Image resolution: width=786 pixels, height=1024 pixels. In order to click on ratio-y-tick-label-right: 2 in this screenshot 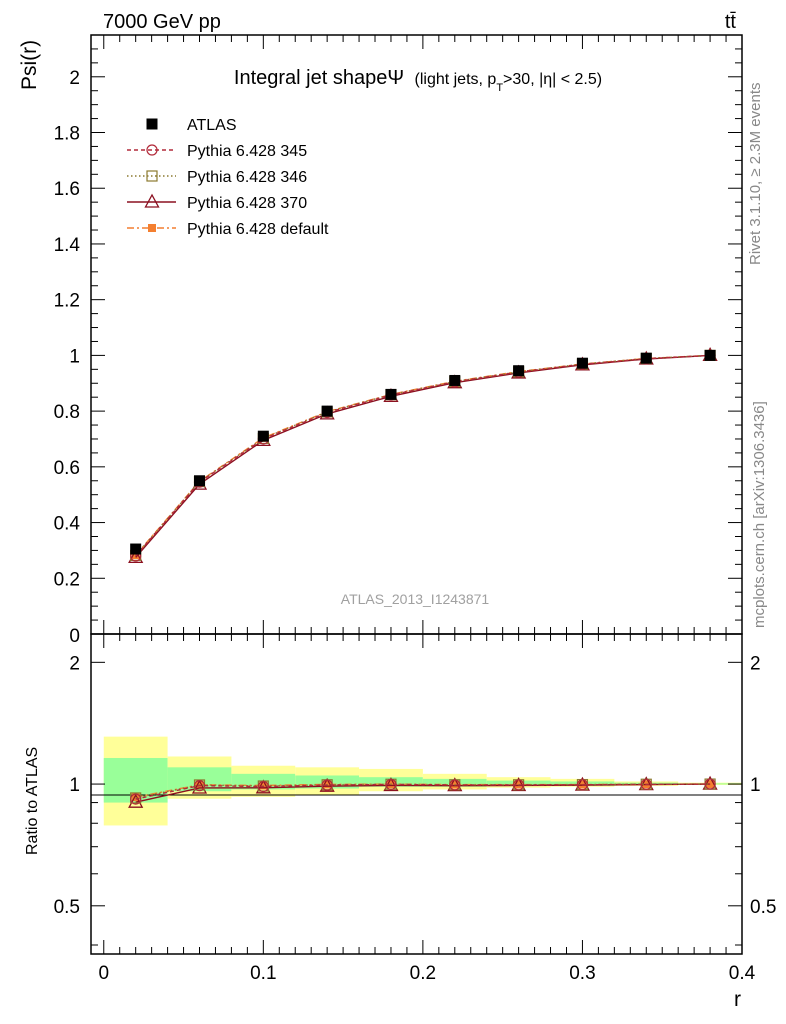, I will do `click(755, 663)`.